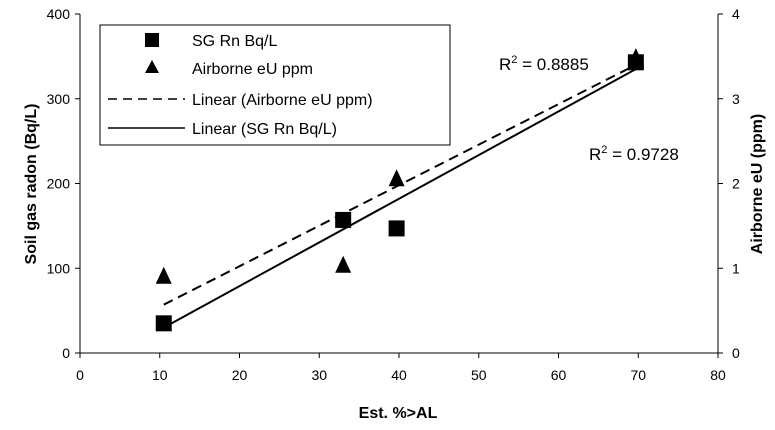 This screenshot has width=775, height=430. What do you see at coordinates (736, 268) in the screenshot?
I see `y2-tick-label: 1` at bounding box center [736, 268].